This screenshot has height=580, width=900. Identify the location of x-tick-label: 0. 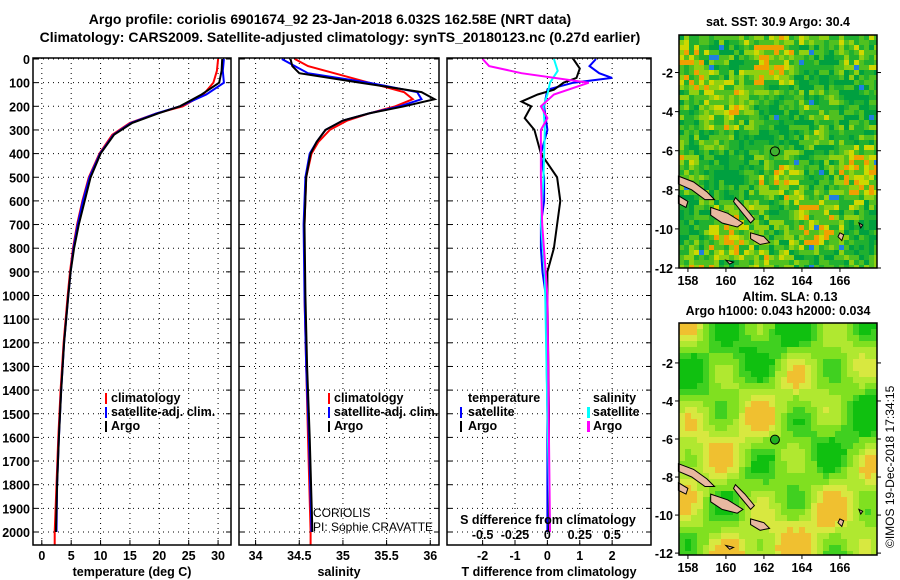
(41, 556).